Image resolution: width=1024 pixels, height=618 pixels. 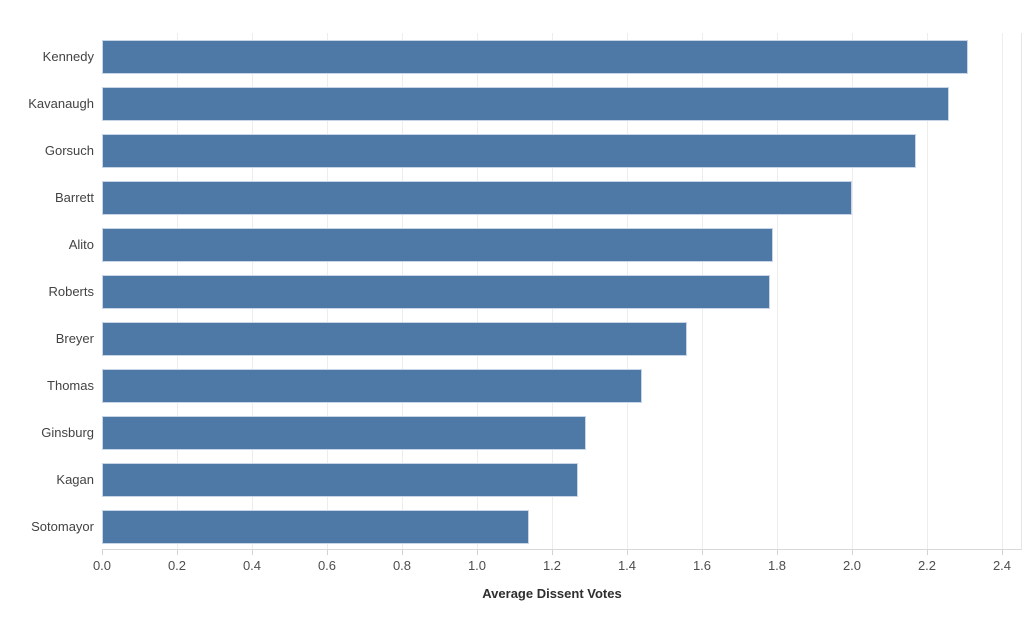 I want to click on y-label-thomas: Thomas, so click(x=70, y=385).